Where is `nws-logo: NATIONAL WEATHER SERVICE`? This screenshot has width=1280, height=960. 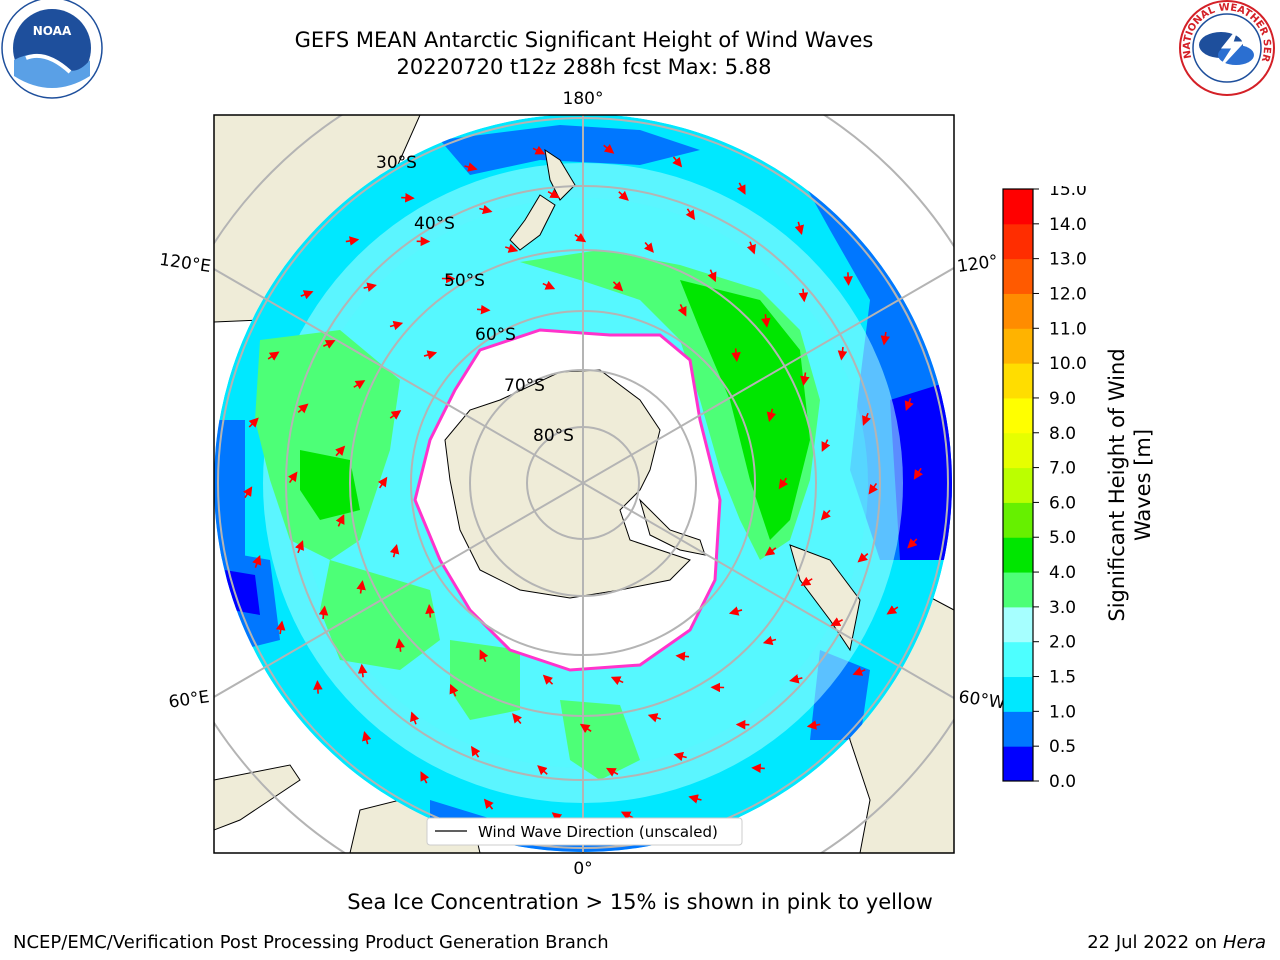
nws-logo: NATIONAL WEATHER SERVICE is located at coordinates (637, 48).